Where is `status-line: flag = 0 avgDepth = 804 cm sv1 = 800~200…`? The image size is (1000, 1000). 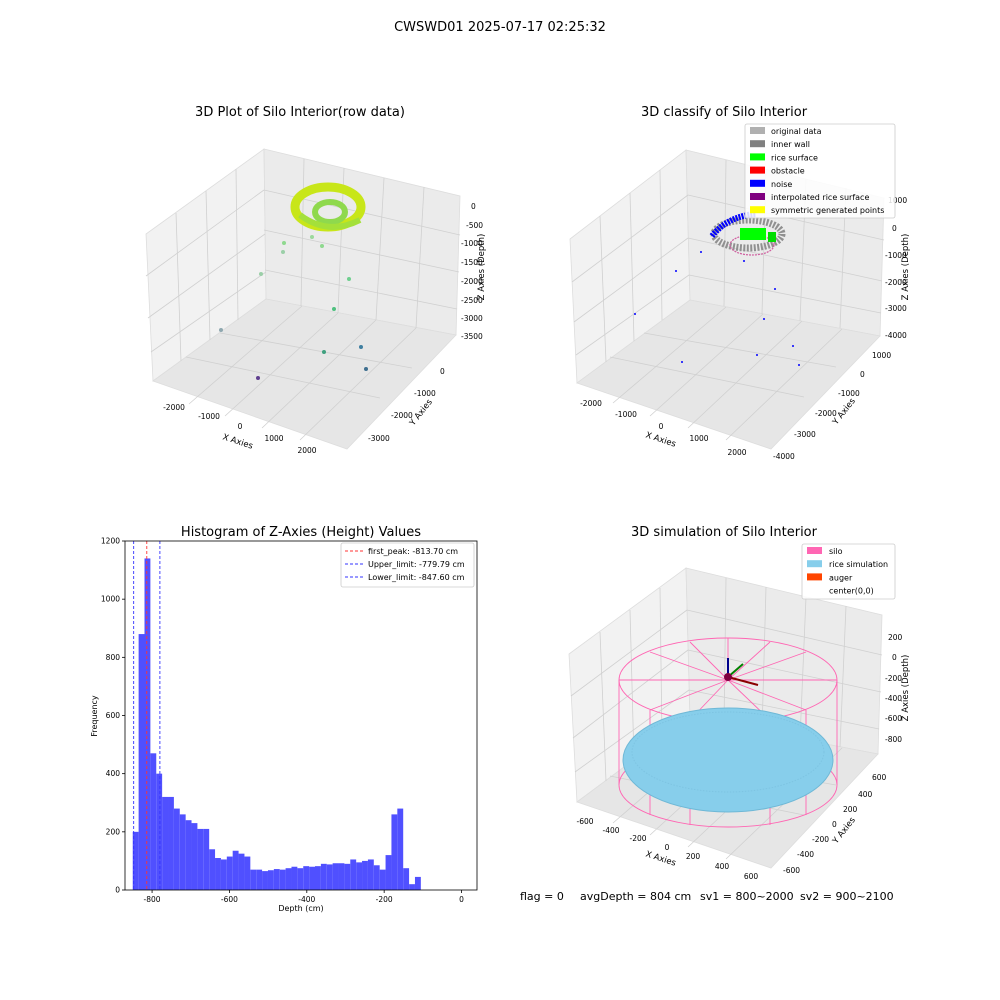
status-line: flag = 0 avgDepth = 804 cm sv1 = 800~200… is located at coordinates (707, 896).